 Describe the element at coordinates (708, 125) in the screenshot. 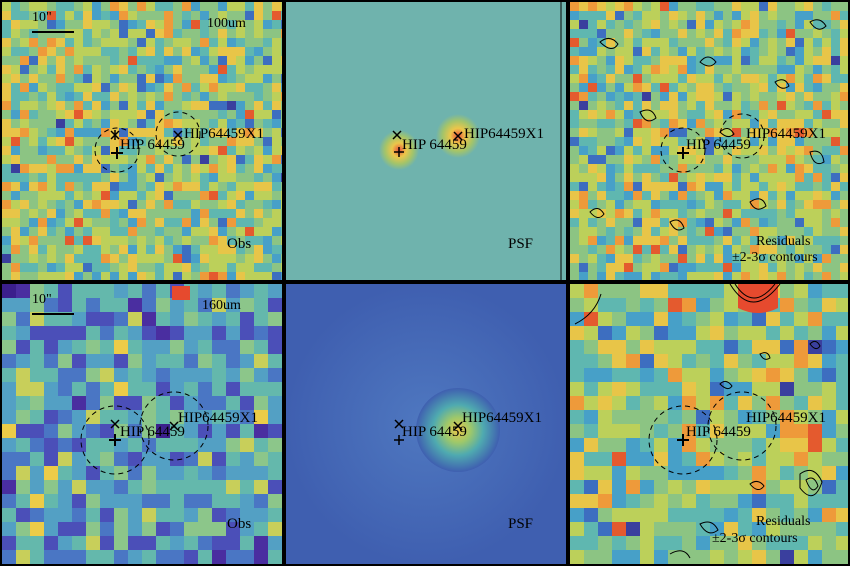

I see `overlay-100um-residuals` at that location.